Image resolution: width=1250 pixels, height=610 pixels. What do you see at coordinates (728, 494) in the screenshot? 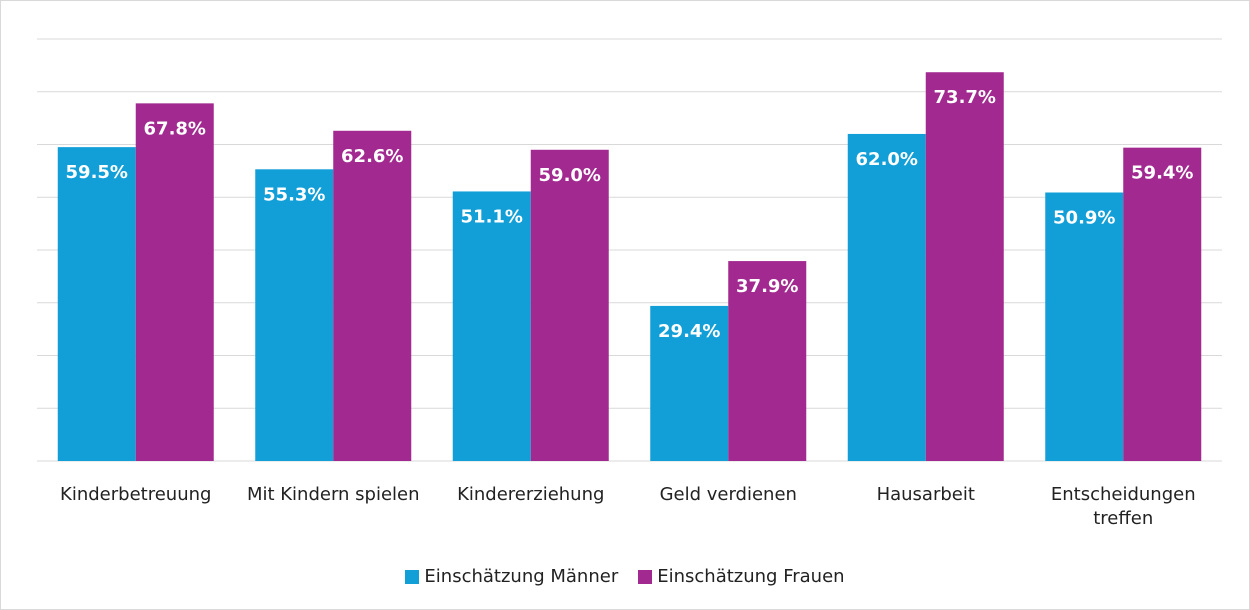
I see `x-tick-label: Geld verdienen` at bounding box center [728, 494].